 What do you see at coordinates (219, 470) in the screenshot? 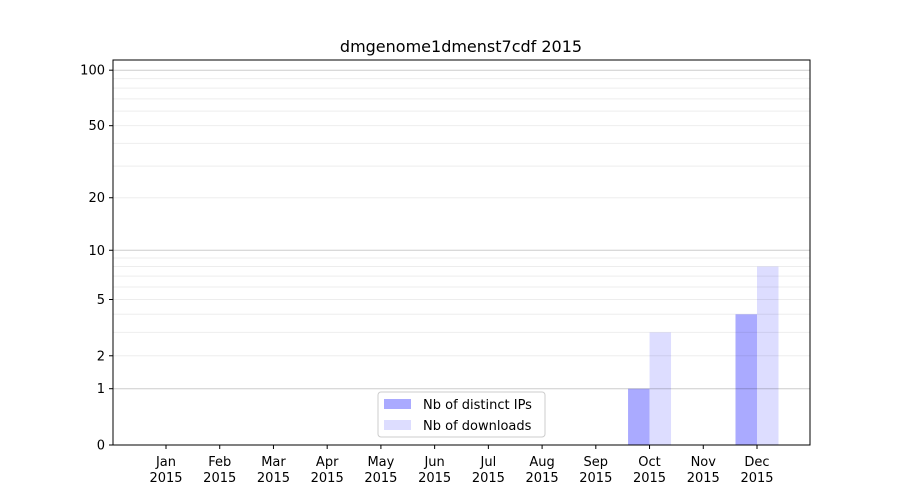
I see `x-tick-label: Feb 2015` at bounding box center [219, 470].